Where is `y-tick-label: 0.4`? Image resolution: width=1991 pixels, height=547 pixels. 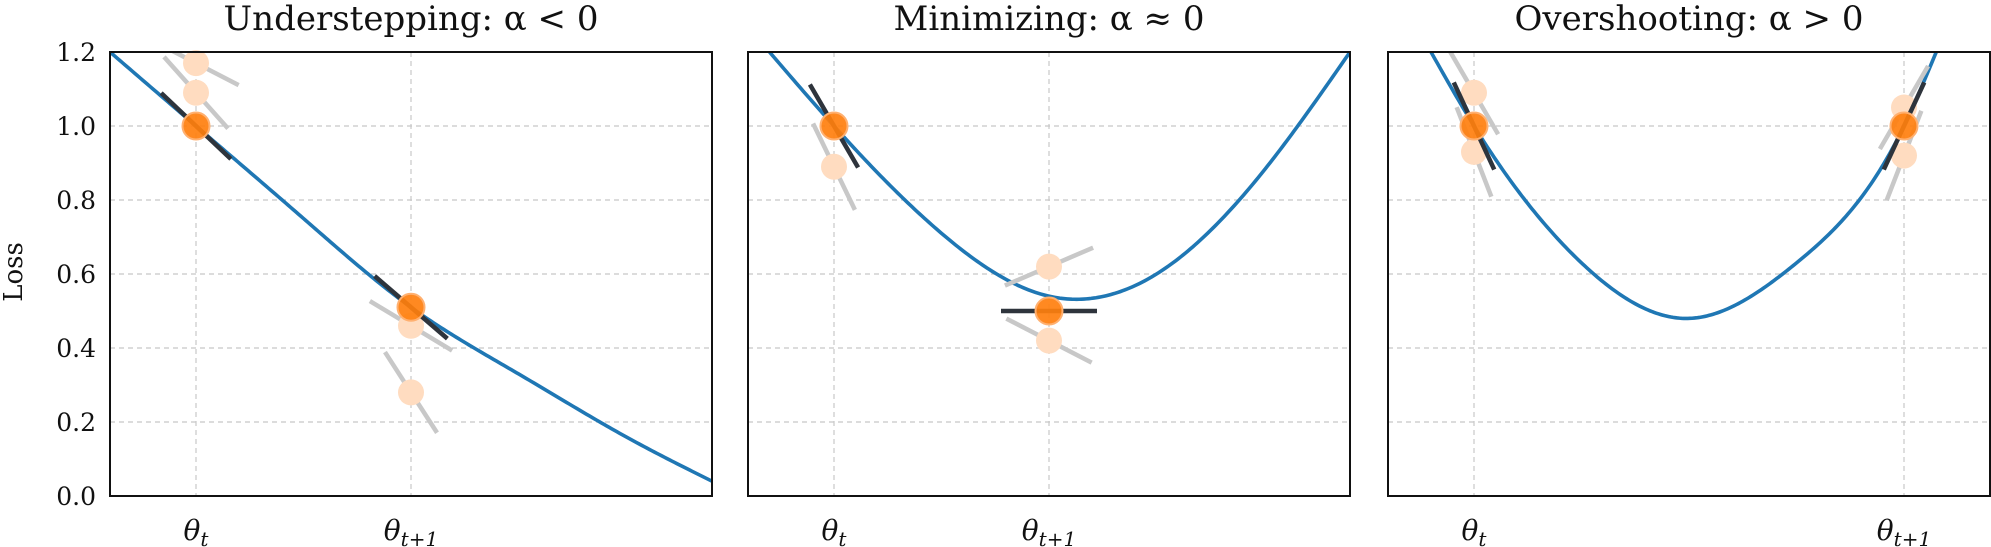 y-tick-label: 0.4 is located at coordinates (76, 348).